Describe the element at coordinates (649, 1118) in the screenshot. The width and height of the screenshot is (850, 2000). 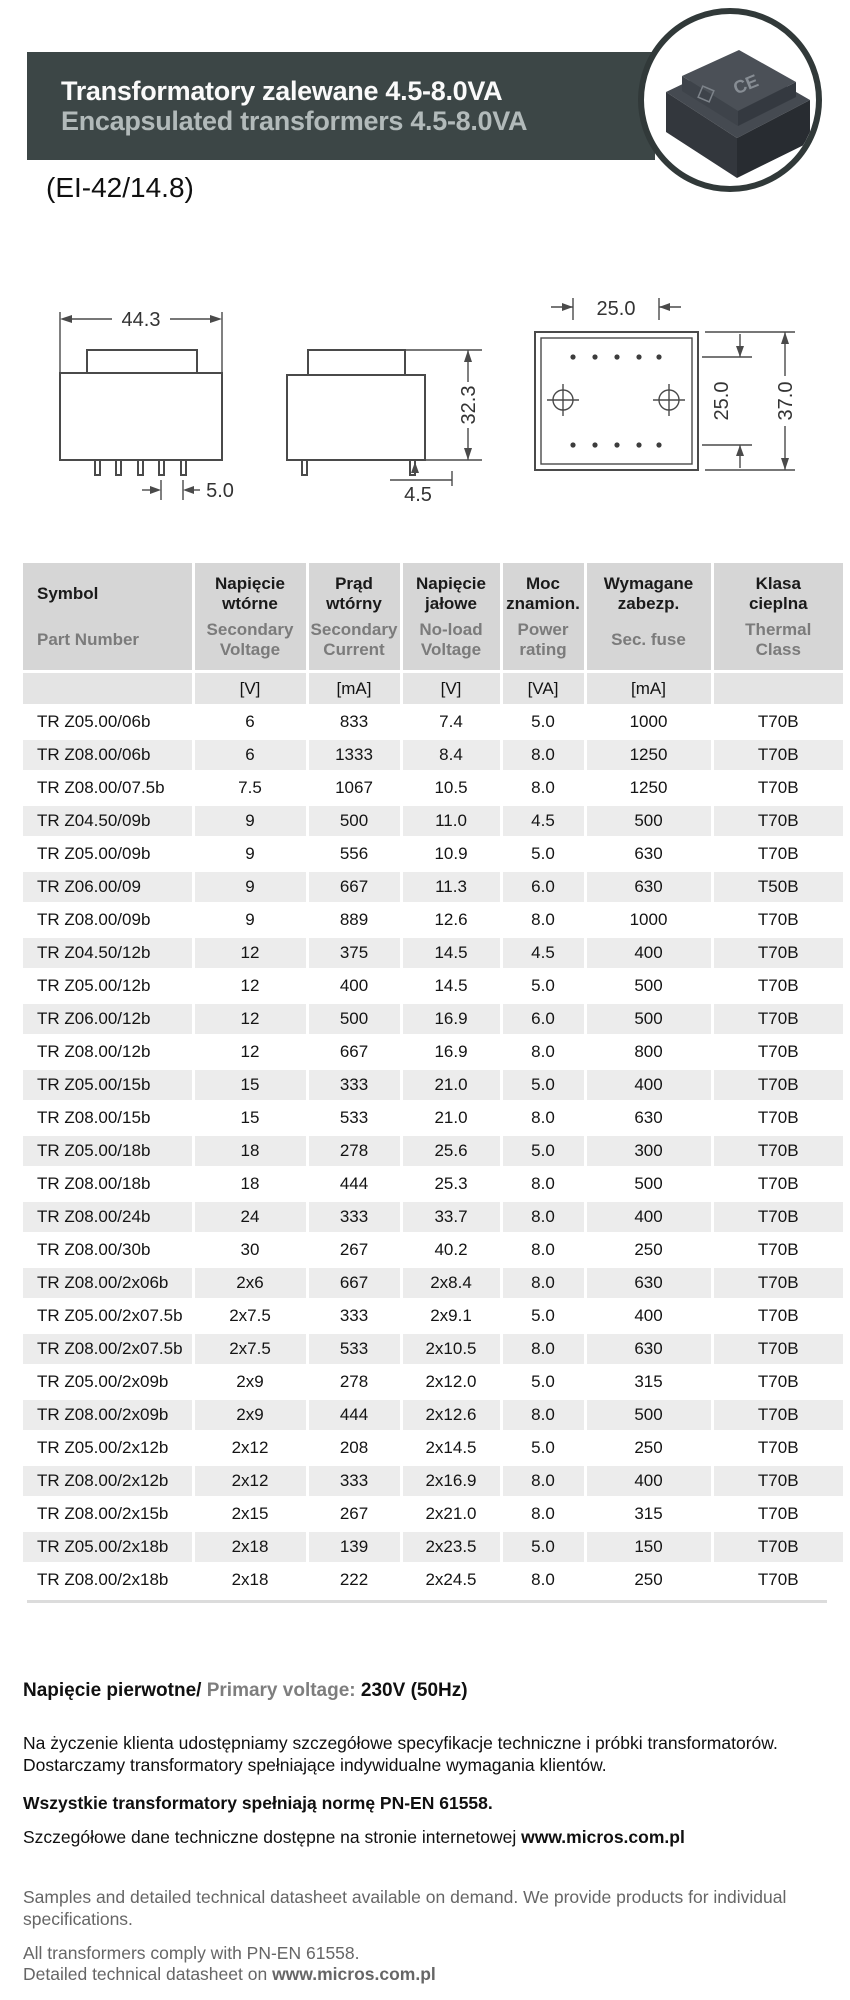
I see `value-cell: 630` at that location.